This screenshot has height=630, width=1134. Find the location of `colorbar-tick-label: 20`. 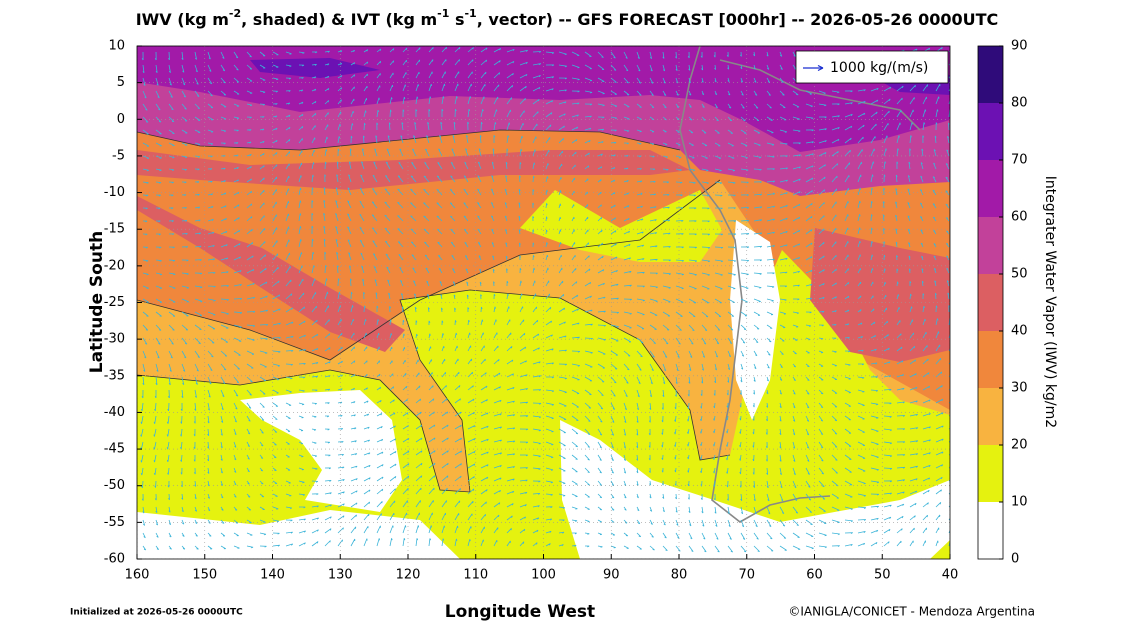

colorbar-tick-label: 20 is located at coordinates (1019, 445).